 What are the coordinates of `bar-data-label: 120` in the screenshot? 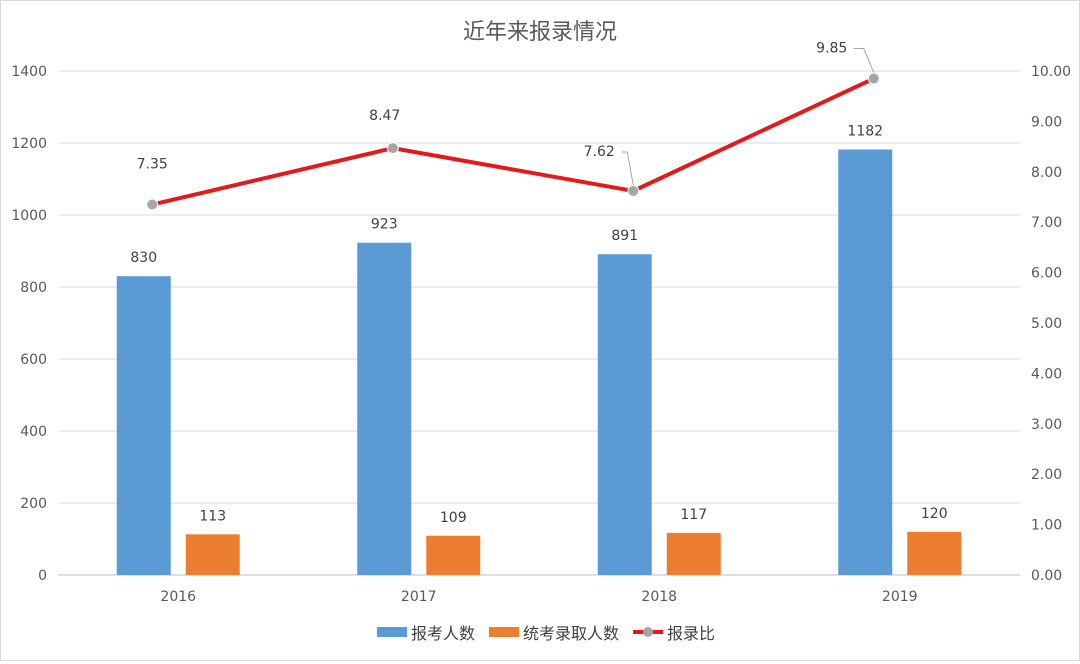 It's located at (934, 514).